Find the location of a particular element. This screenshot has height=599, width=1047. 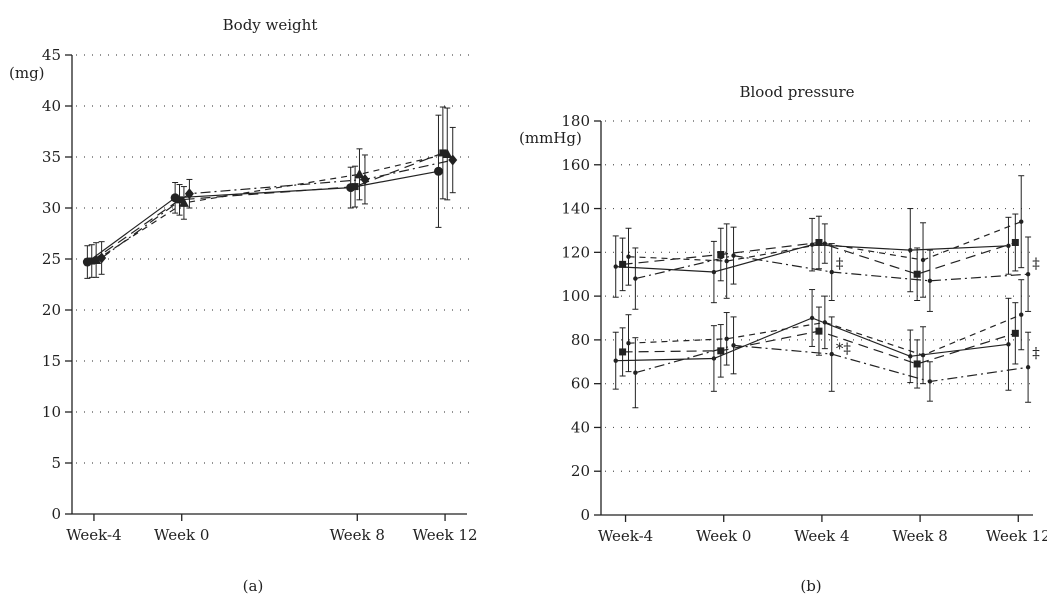

y-tick-label: 15 is located at coordinates (51, 361).